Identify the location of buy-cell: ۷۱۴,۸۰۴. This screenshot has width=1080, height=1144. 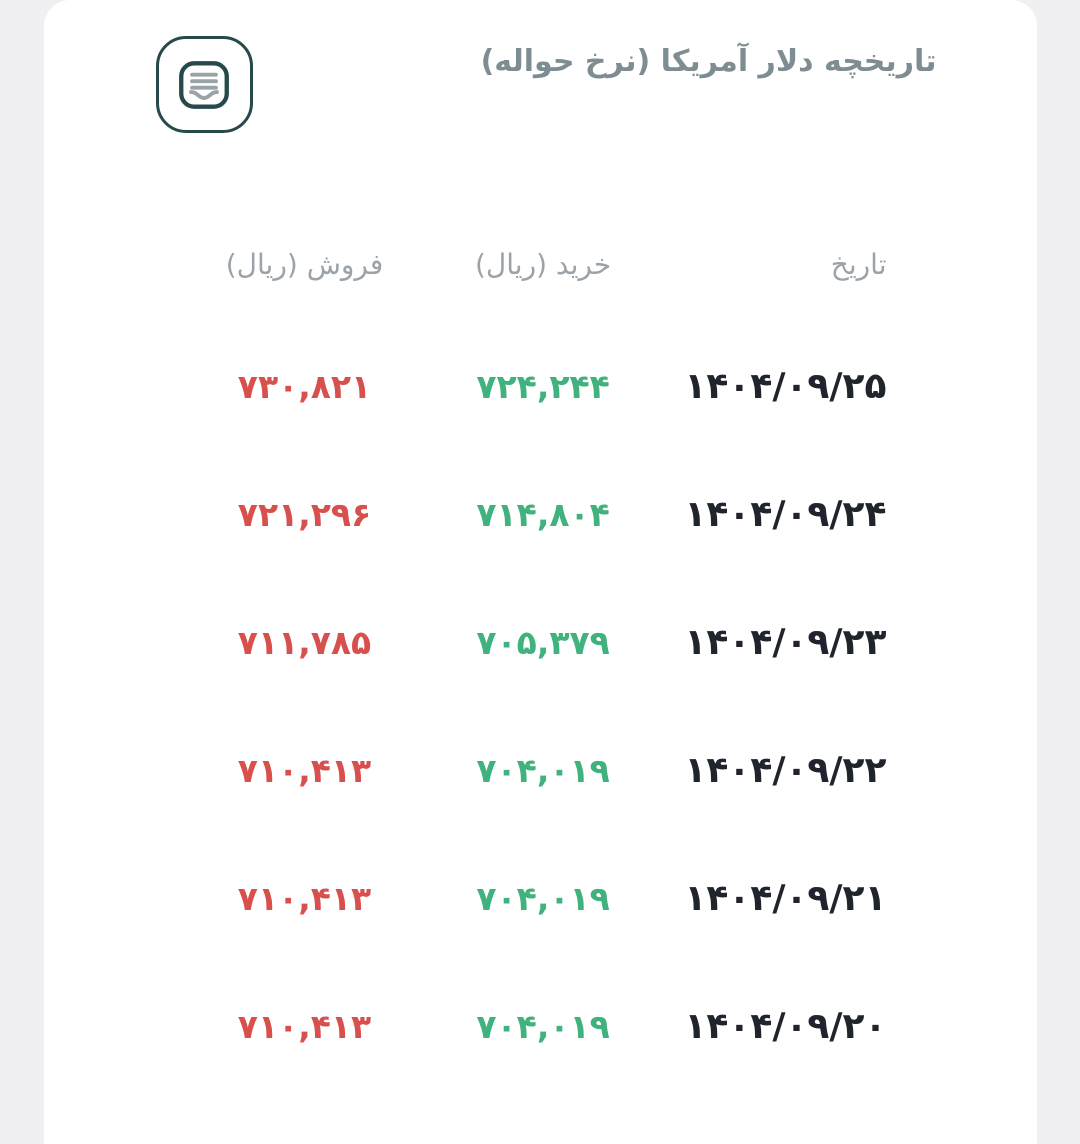
(543, 514).